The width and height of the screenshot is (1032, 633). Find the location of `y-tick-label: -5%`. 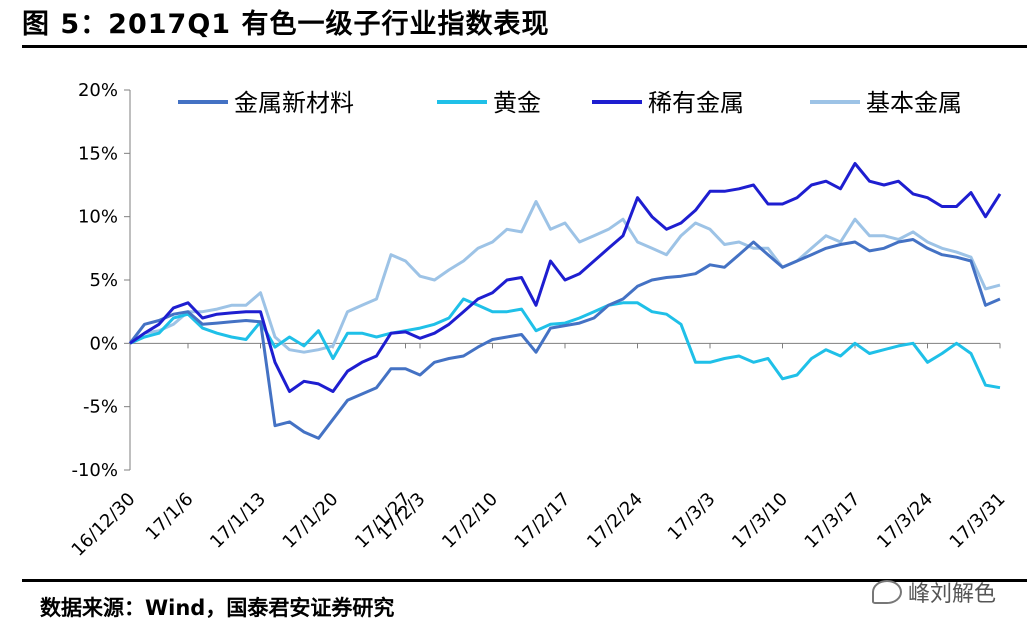

y-tick-label: -5% is located at coordinates (100, 407).